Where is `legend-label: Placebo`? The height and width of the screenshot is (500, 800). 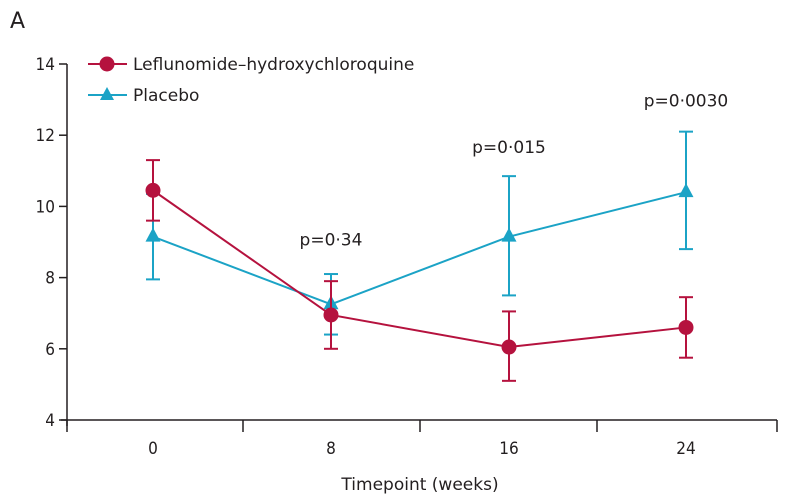 legend-label: Placebo is located at coordinates (166, 96).